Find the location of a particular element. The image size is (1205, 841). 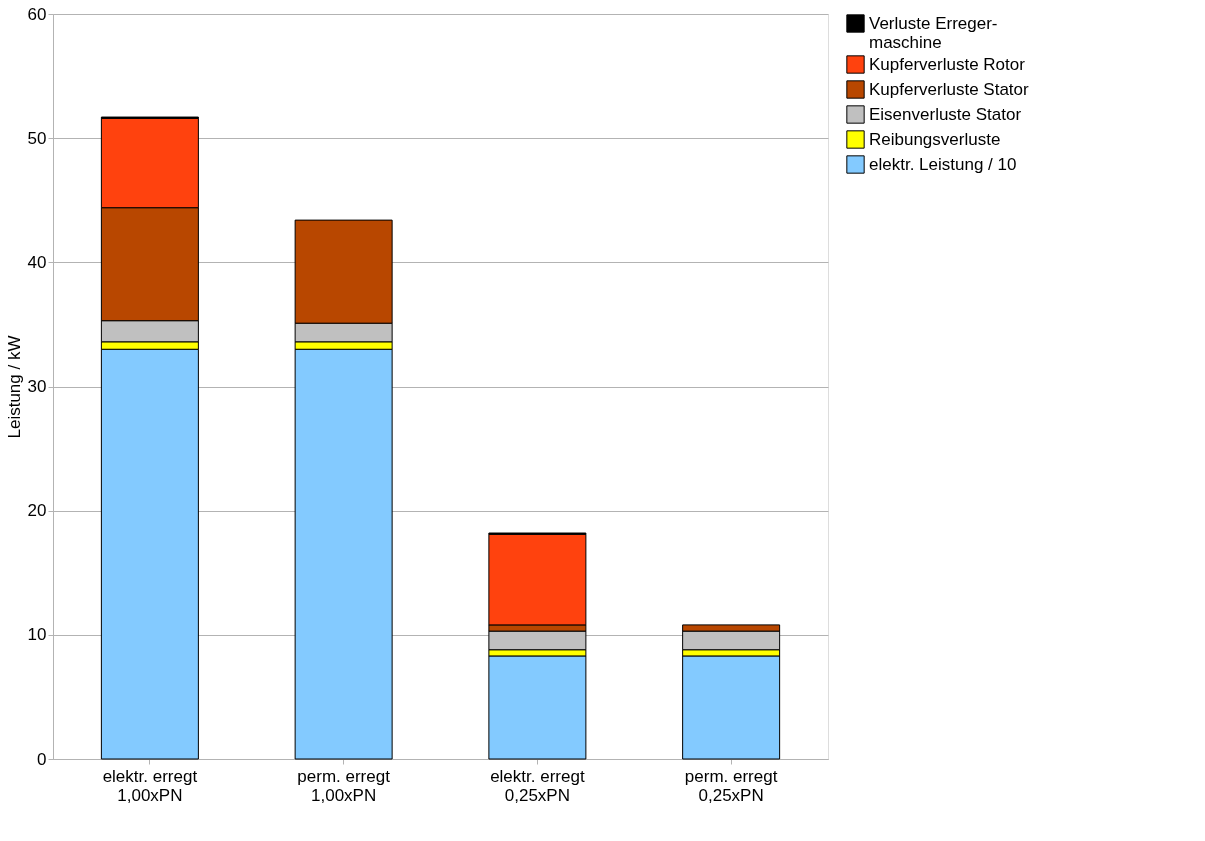

y-tick-label: 50 is located at coordinates (37, 138).